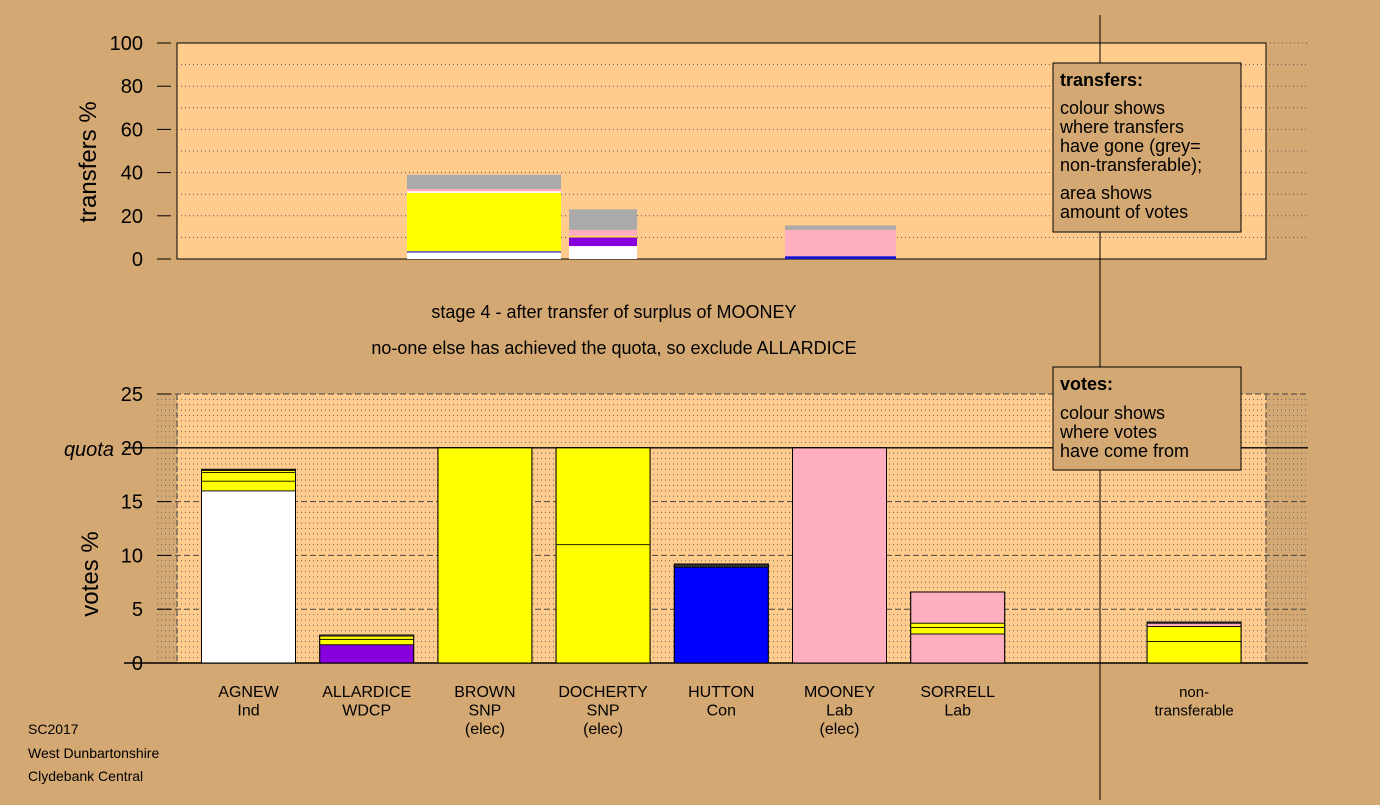  What do you see at coordinates (53, 729) in the screenshot?
I see `footer-code: SC2017` at bounding box center [53, 729].